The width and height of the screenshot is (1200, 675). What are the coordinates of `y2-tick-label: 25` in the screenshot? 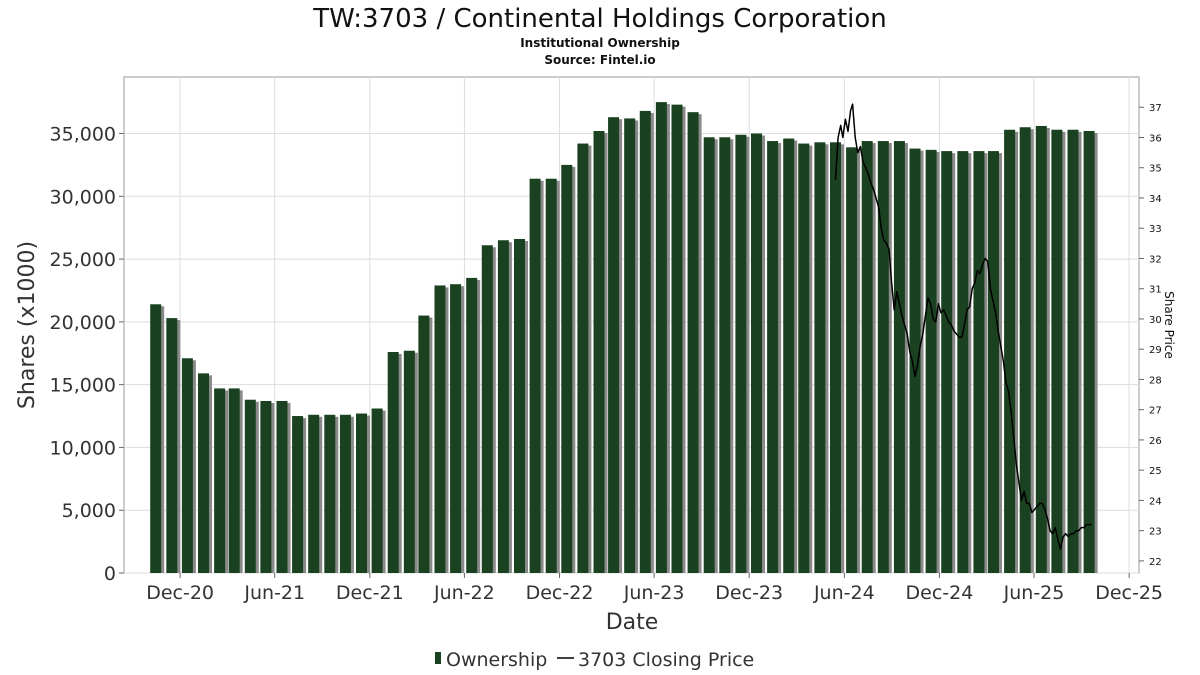 It's located at (1155, 471).